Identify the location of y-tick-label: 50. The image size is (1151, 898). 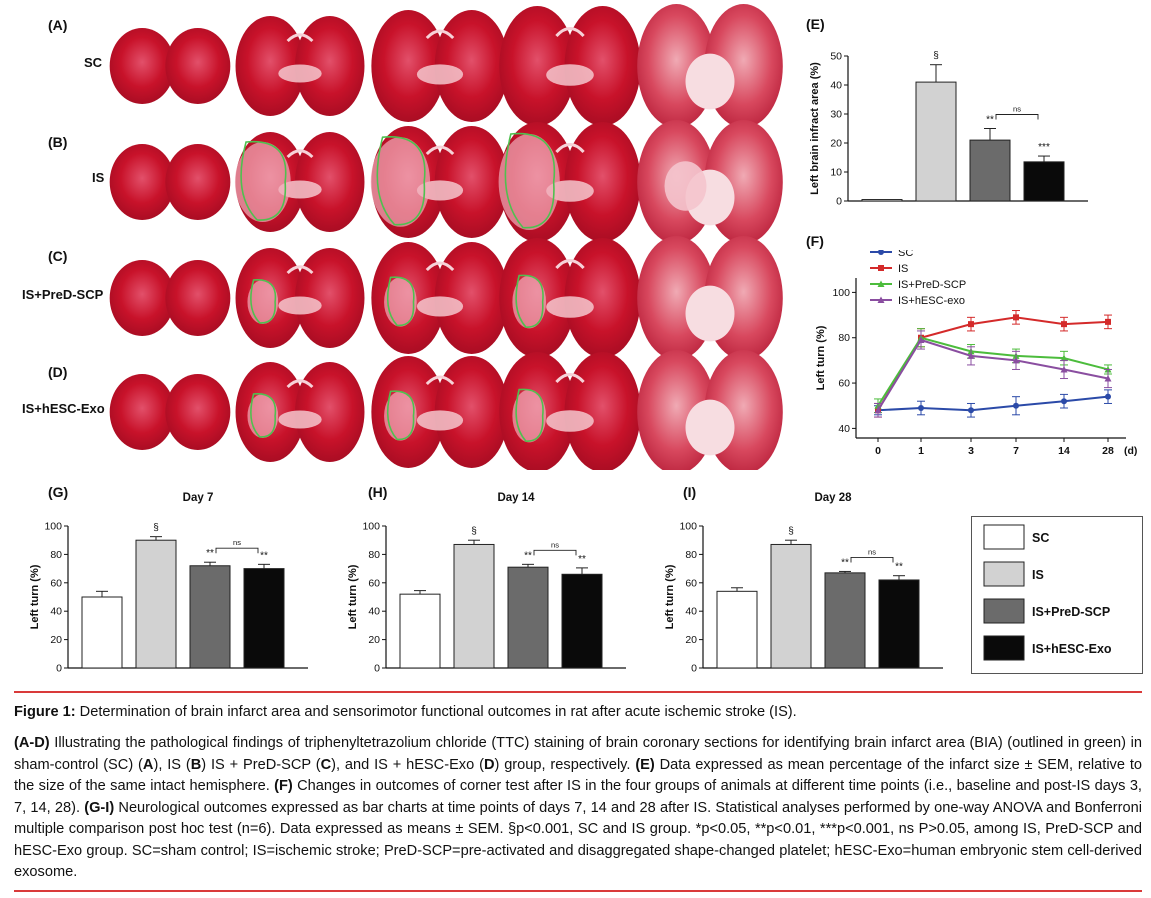
(836, 57).